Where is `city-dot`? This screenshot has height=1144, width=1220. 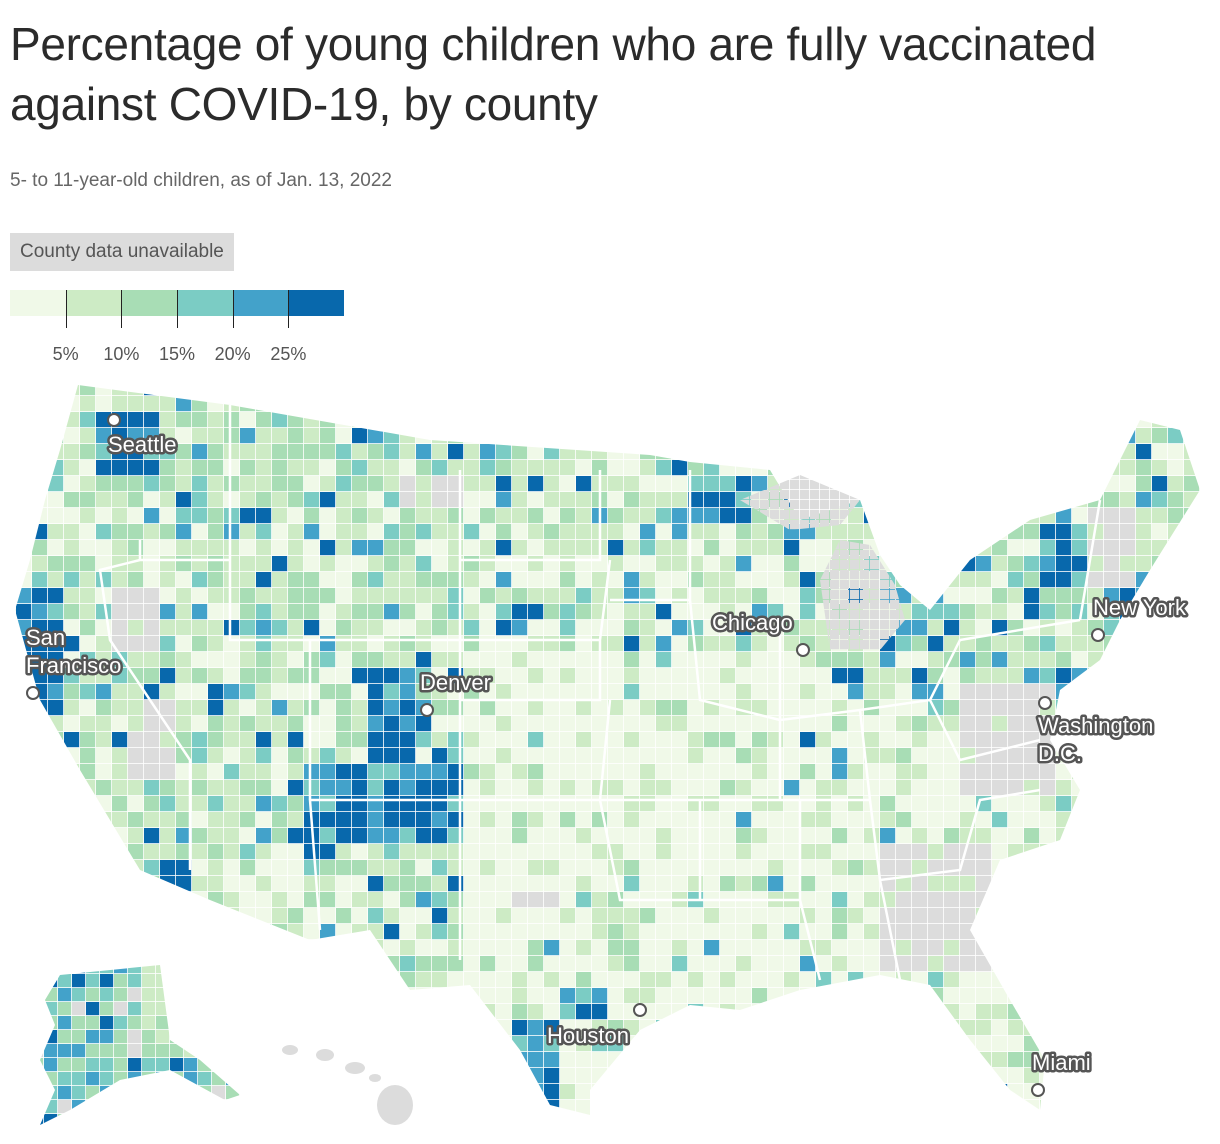 city-dot is located at coordinates (114, 420).